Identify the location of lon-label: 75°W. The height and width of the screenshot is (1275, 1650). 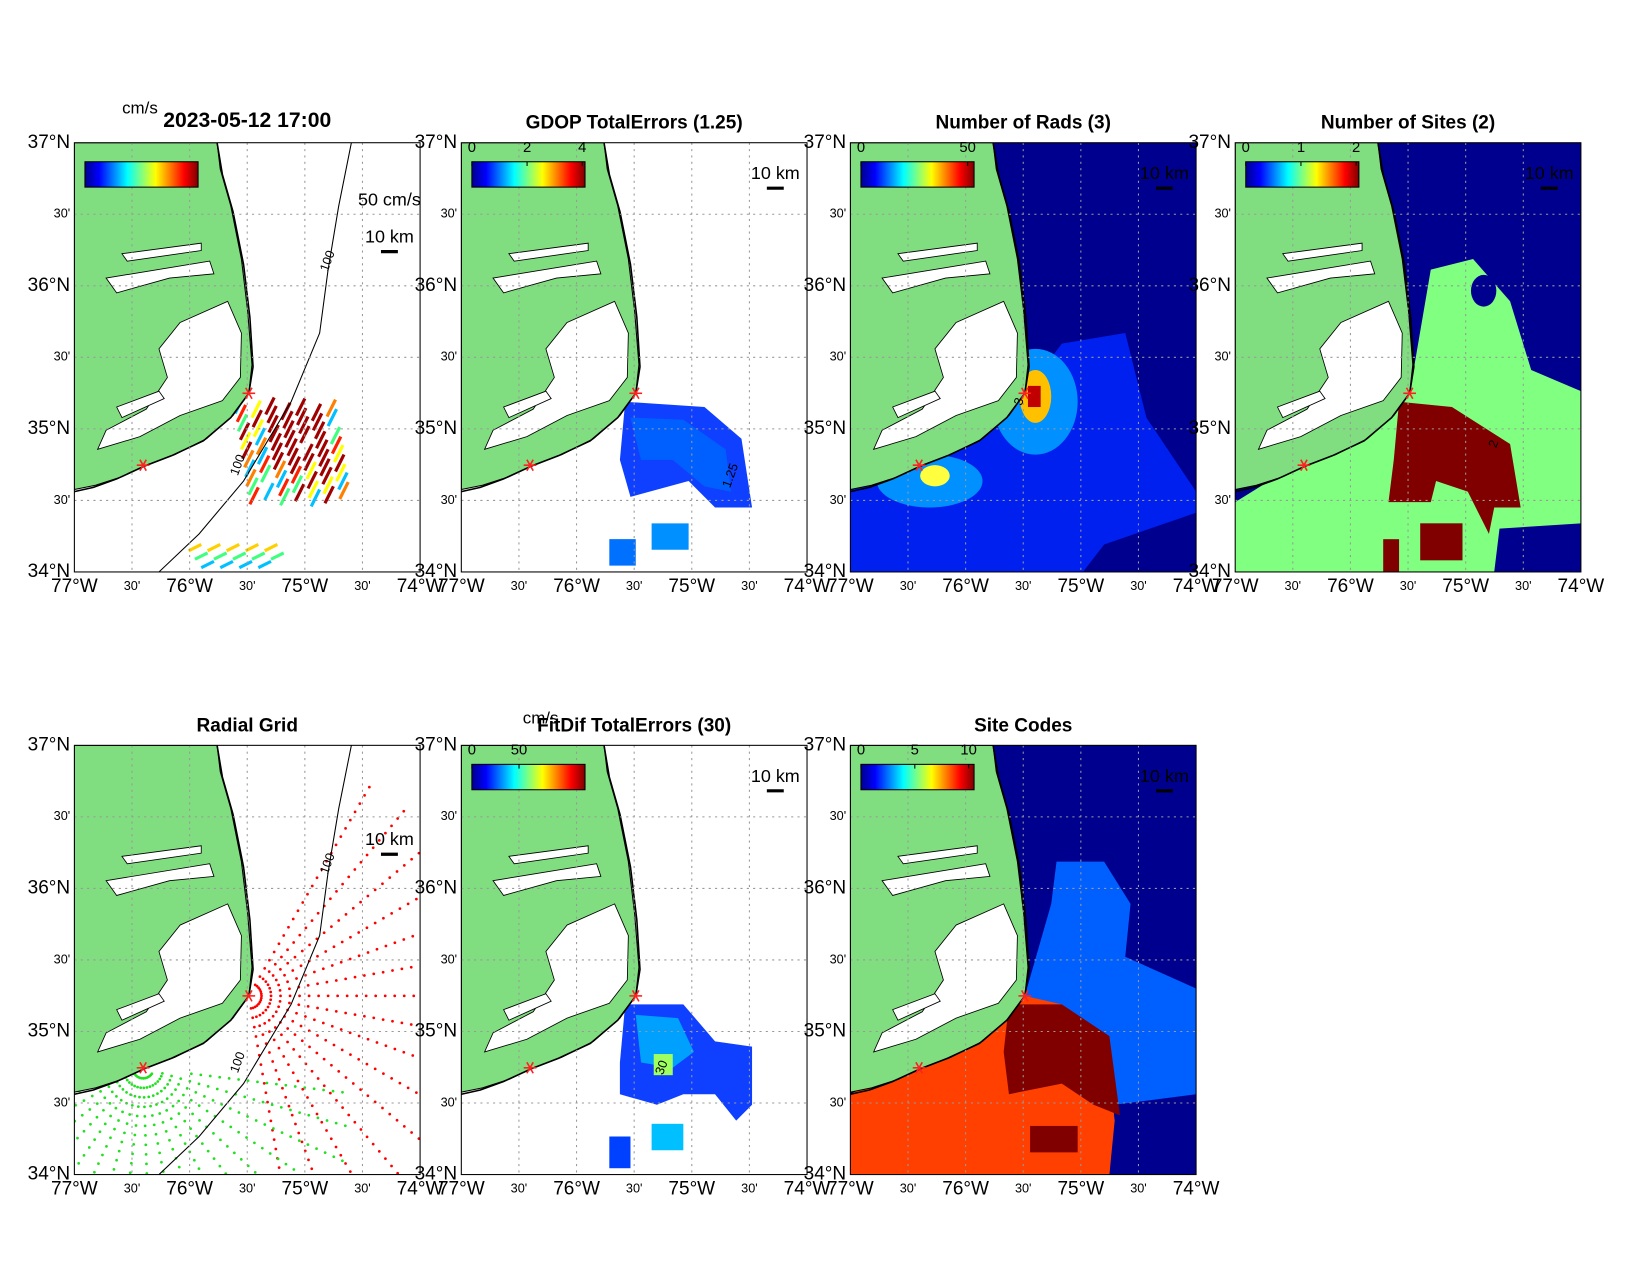
(304, 586).